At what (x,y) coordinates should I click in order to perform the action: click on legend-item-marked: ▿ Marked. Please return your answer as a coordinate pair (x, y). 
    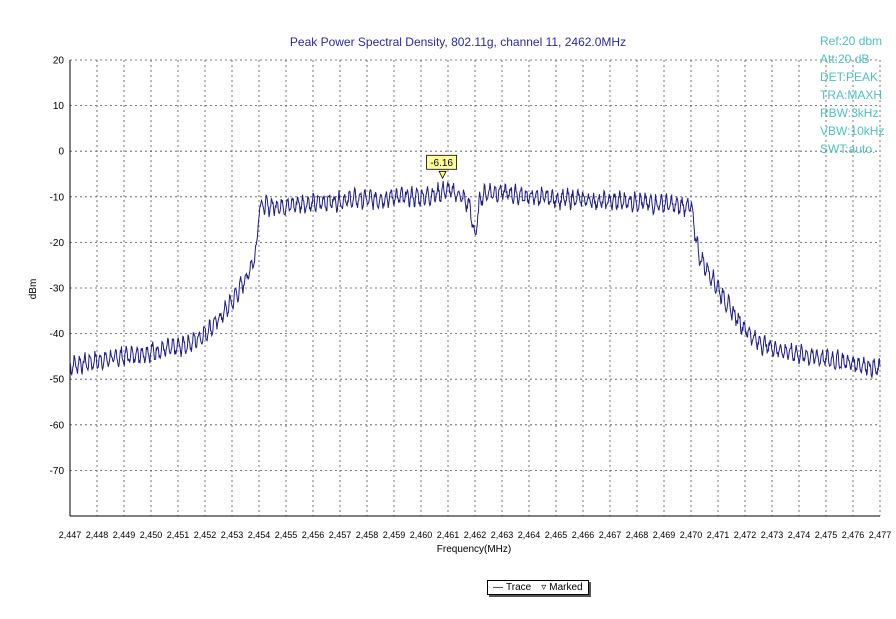
    Looking at the image, I should click on (561, 587).